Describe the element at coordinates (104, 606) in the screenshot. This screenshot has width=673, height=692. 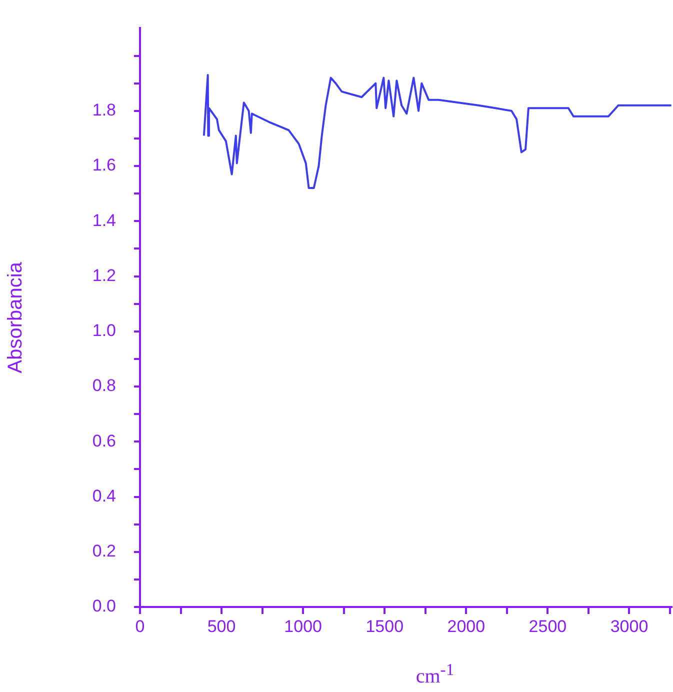
I see `y-tick-label: 0.0` at that location.